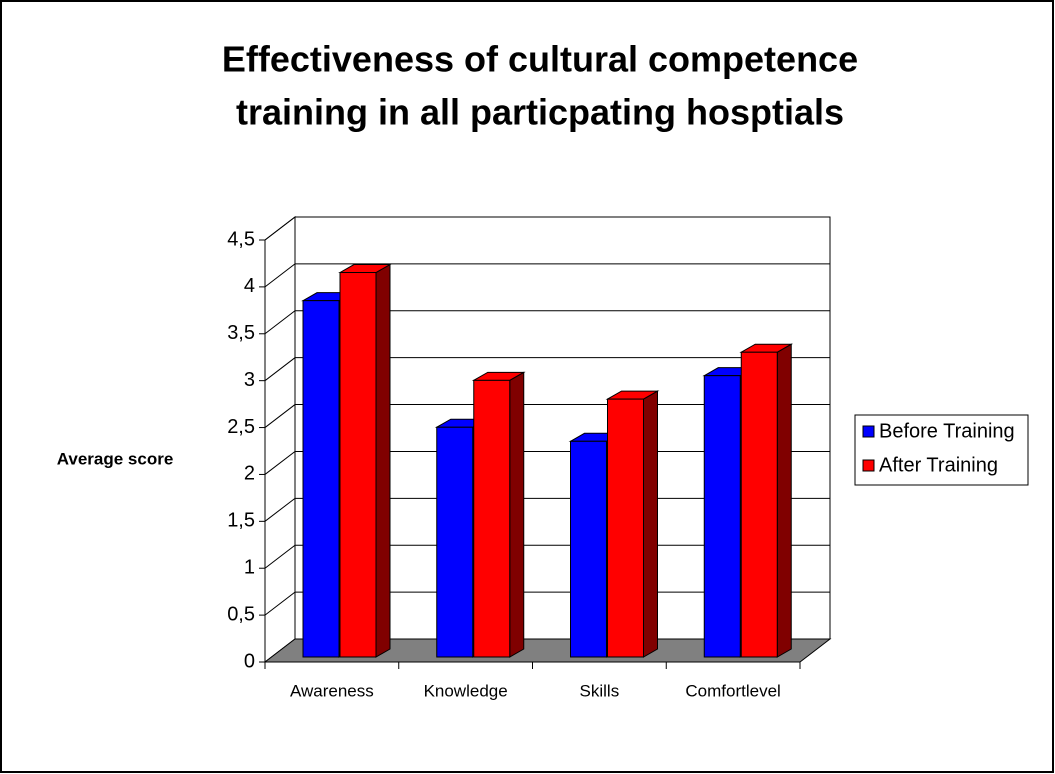  What do you see at coordinates (241, 521) in the screenshot?
I see `y-tick-label: 1,5` at bounding box center [241, 521].